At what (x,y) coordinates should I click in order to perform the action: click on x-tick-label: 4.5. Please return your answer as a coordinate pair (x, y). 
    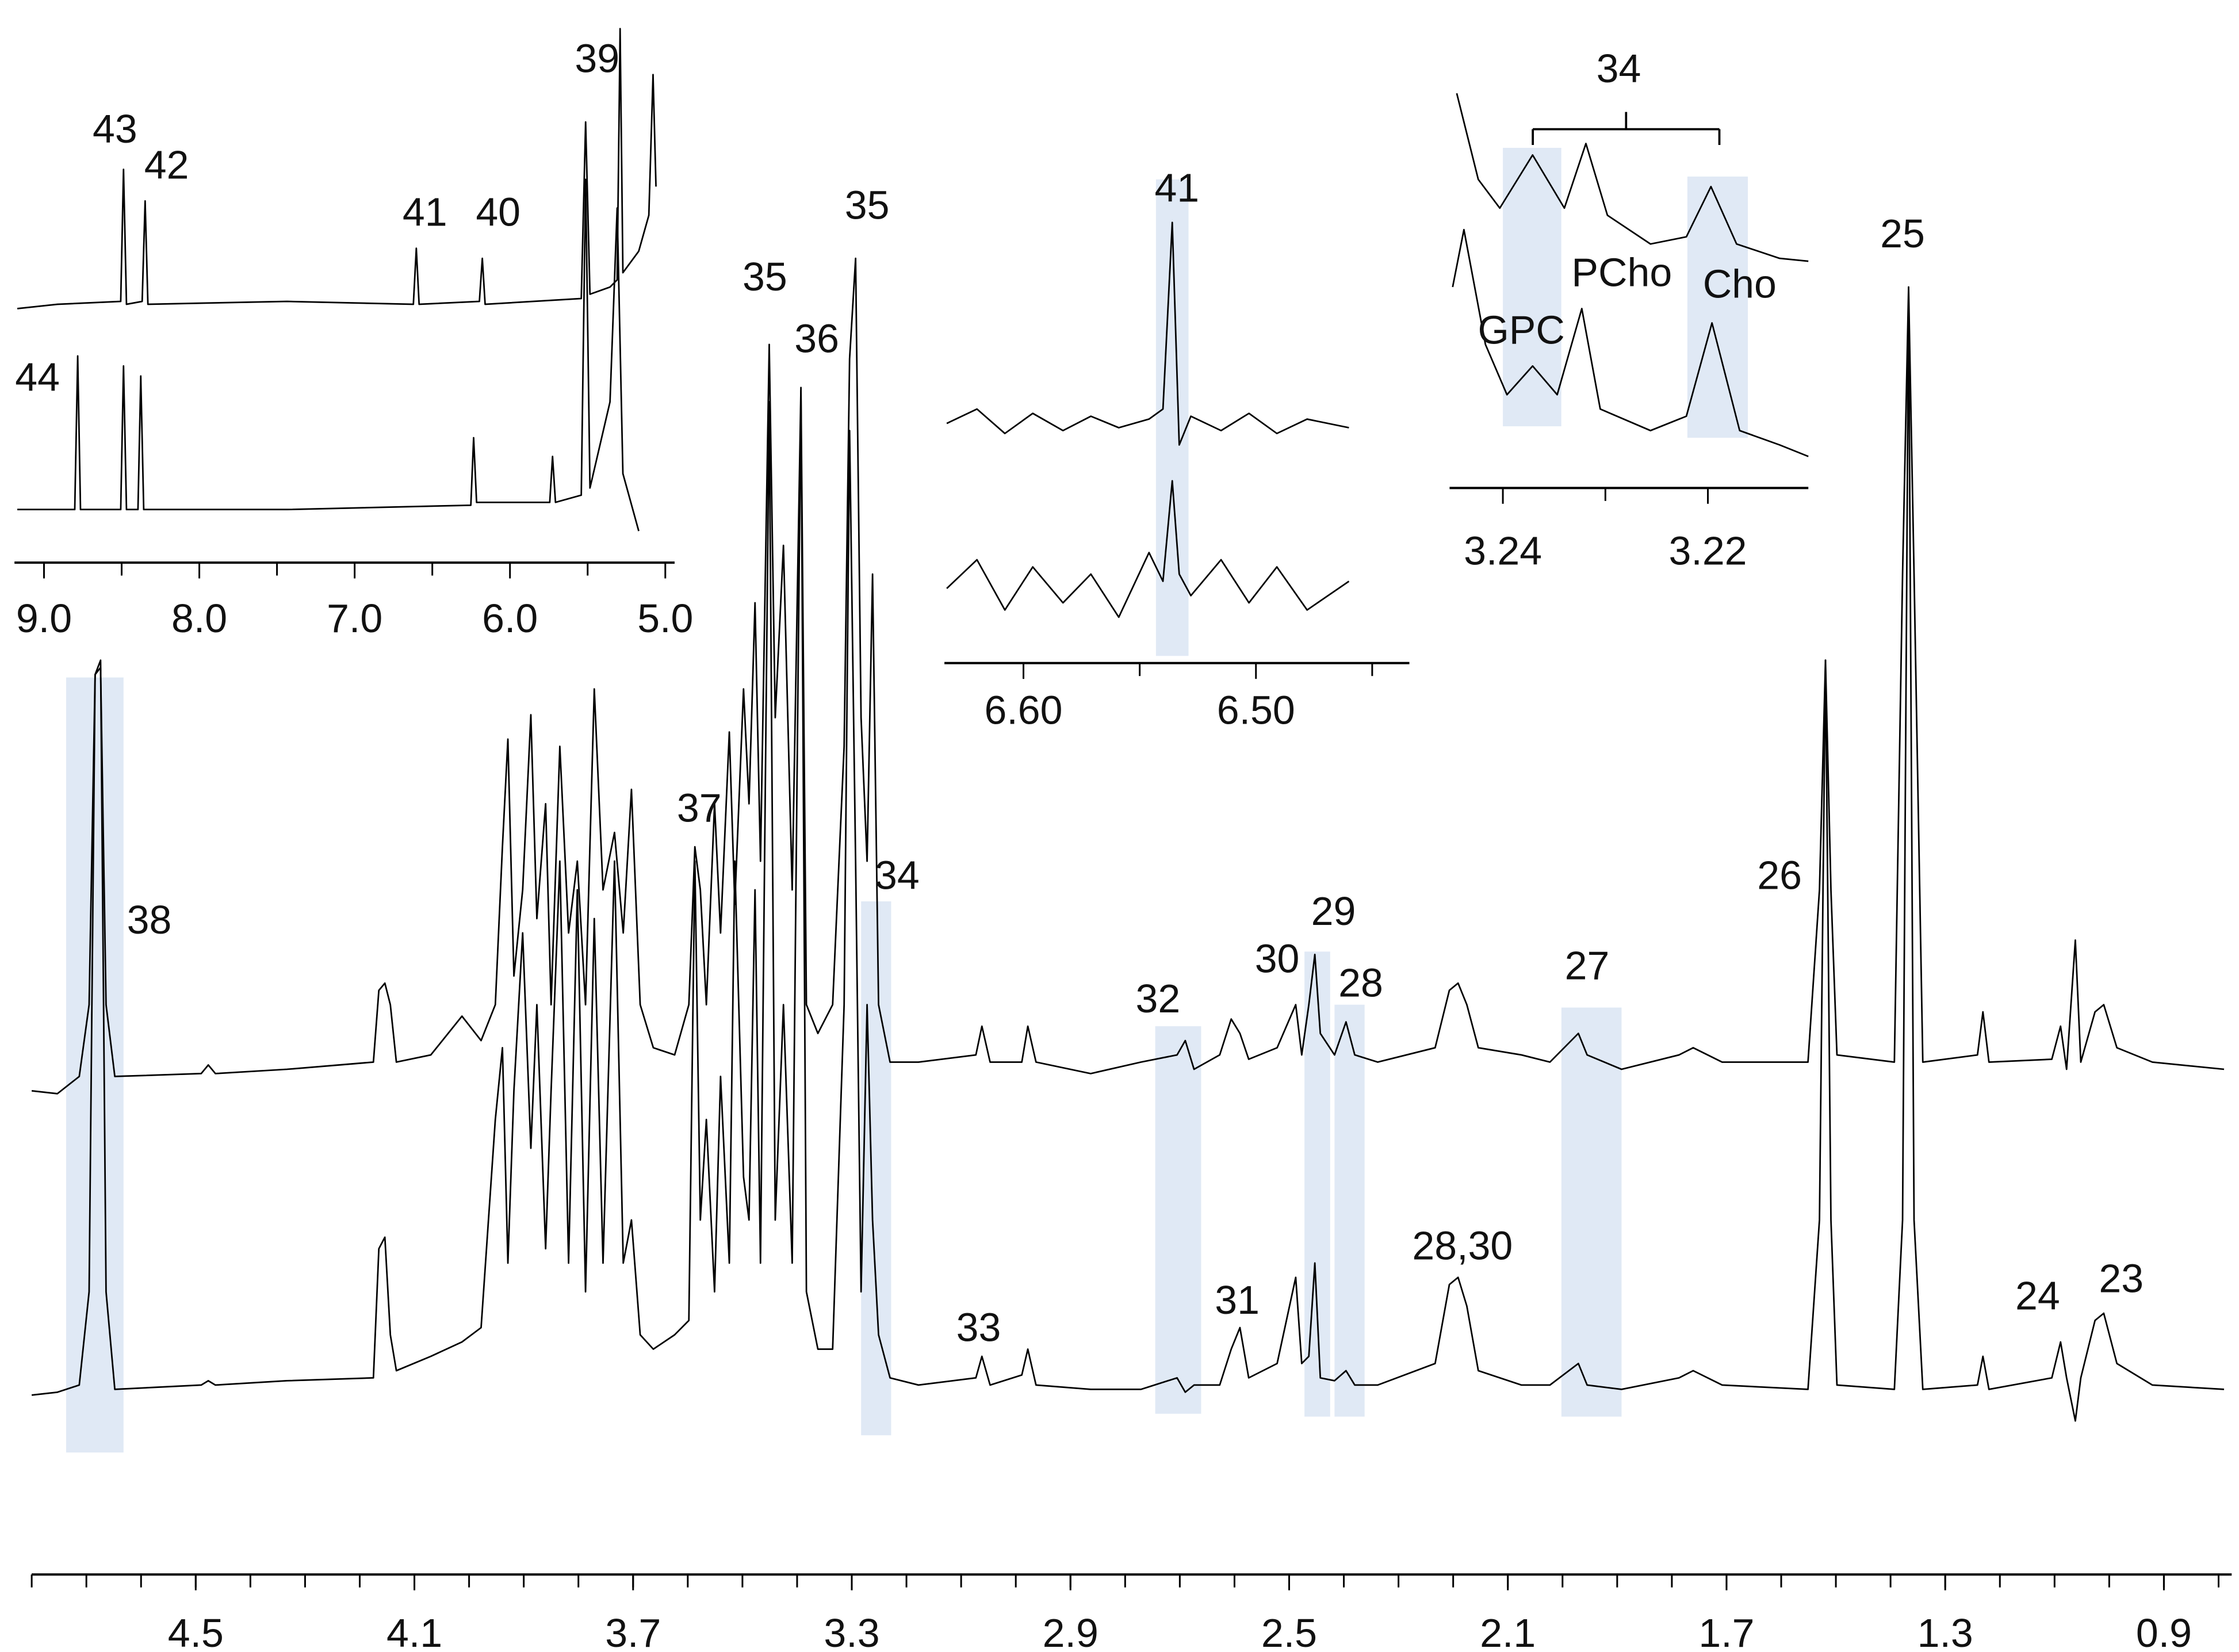
    Looking at the image, I should click on (196, 1631).